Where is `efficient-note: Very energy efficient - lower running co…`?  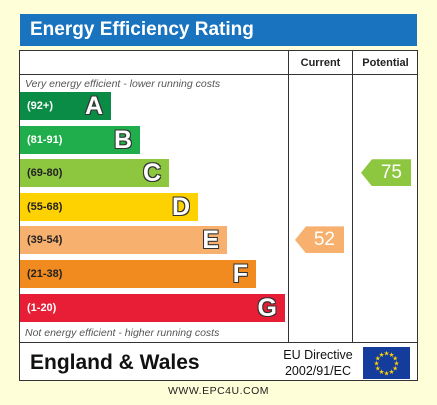 efficient-note: Very energy efficient - lower running co… is located at coordinates (123, 84).